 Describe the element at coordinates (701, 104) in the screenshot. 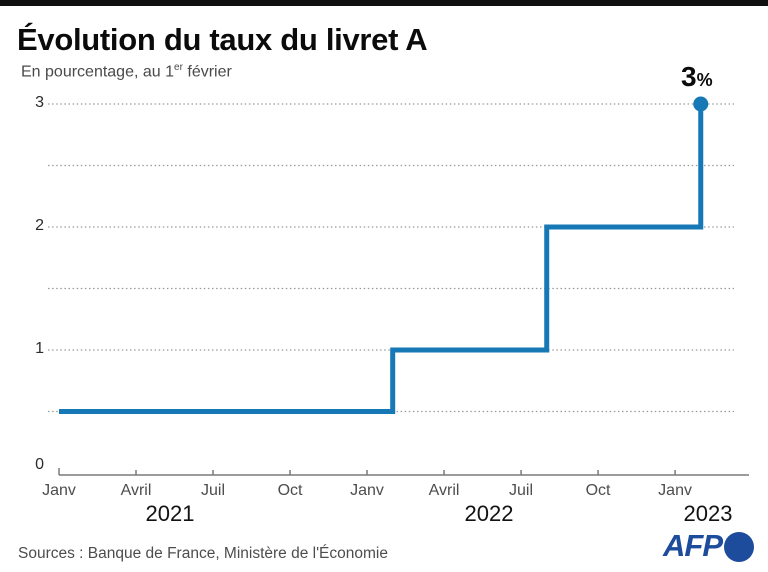

I see `end-point-marker` at that location.